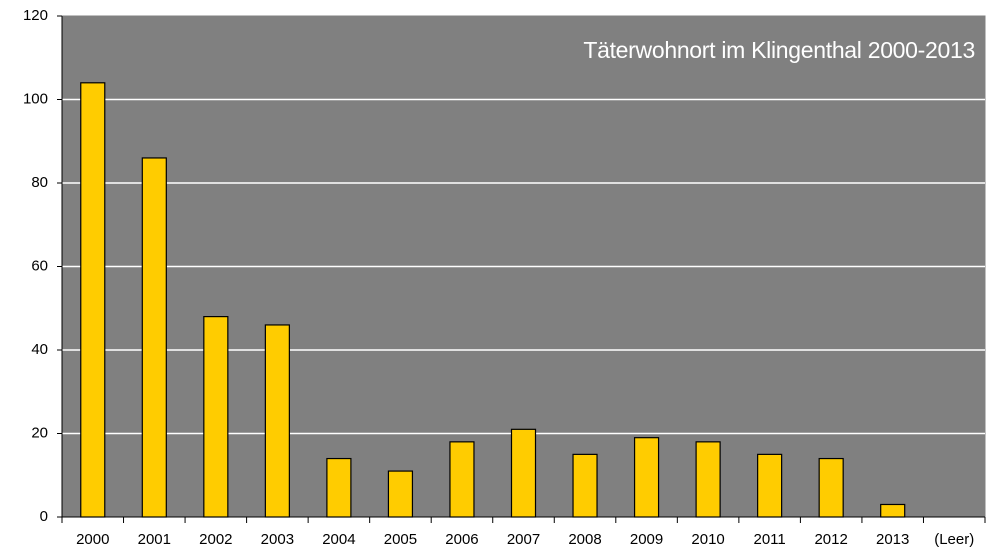 The image size is (986, 554). I want to click on x-tick-label: 2008, so click(584, 539).